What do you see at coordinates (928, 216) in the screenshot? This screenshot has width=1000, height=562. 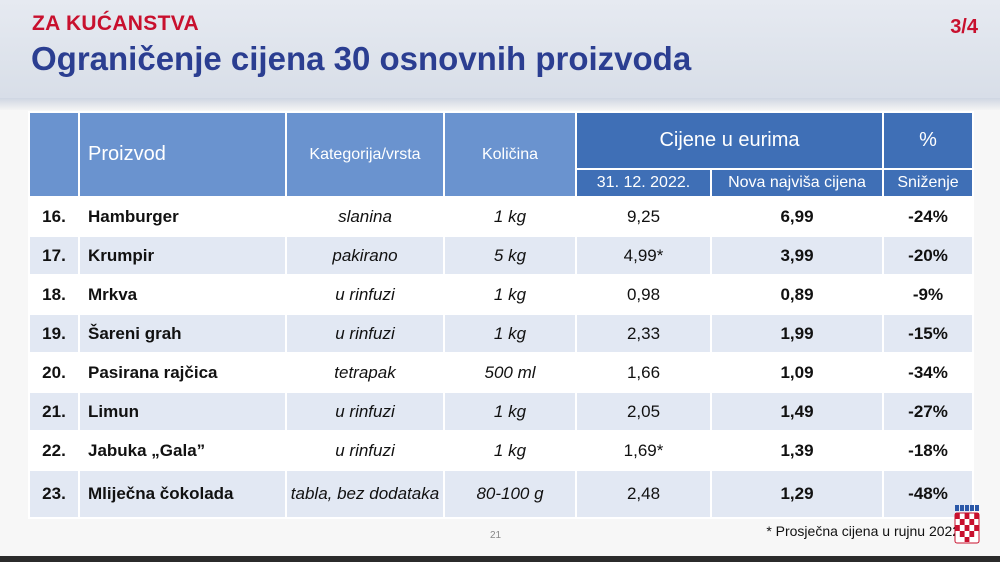 I see `reduction-percent: -24%` at bounding box center [928, 216].